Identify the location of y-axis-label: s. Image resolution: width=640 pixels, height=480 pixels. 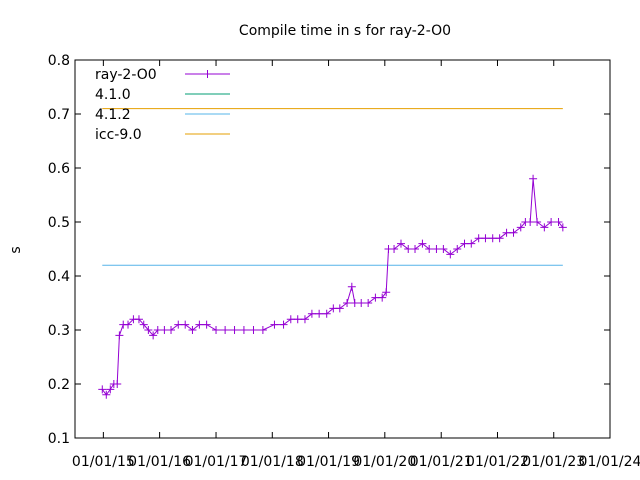
(16, 249).